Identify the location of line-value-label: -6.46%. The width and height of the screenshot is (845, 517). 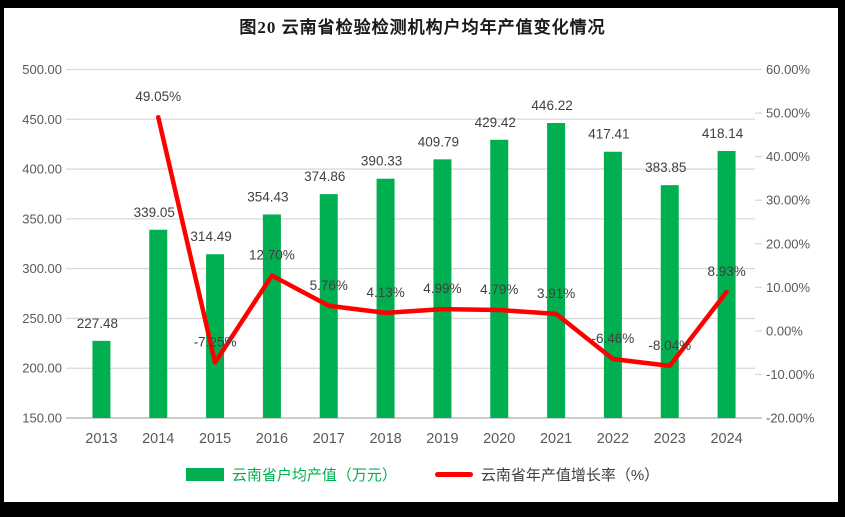
(613, 338).